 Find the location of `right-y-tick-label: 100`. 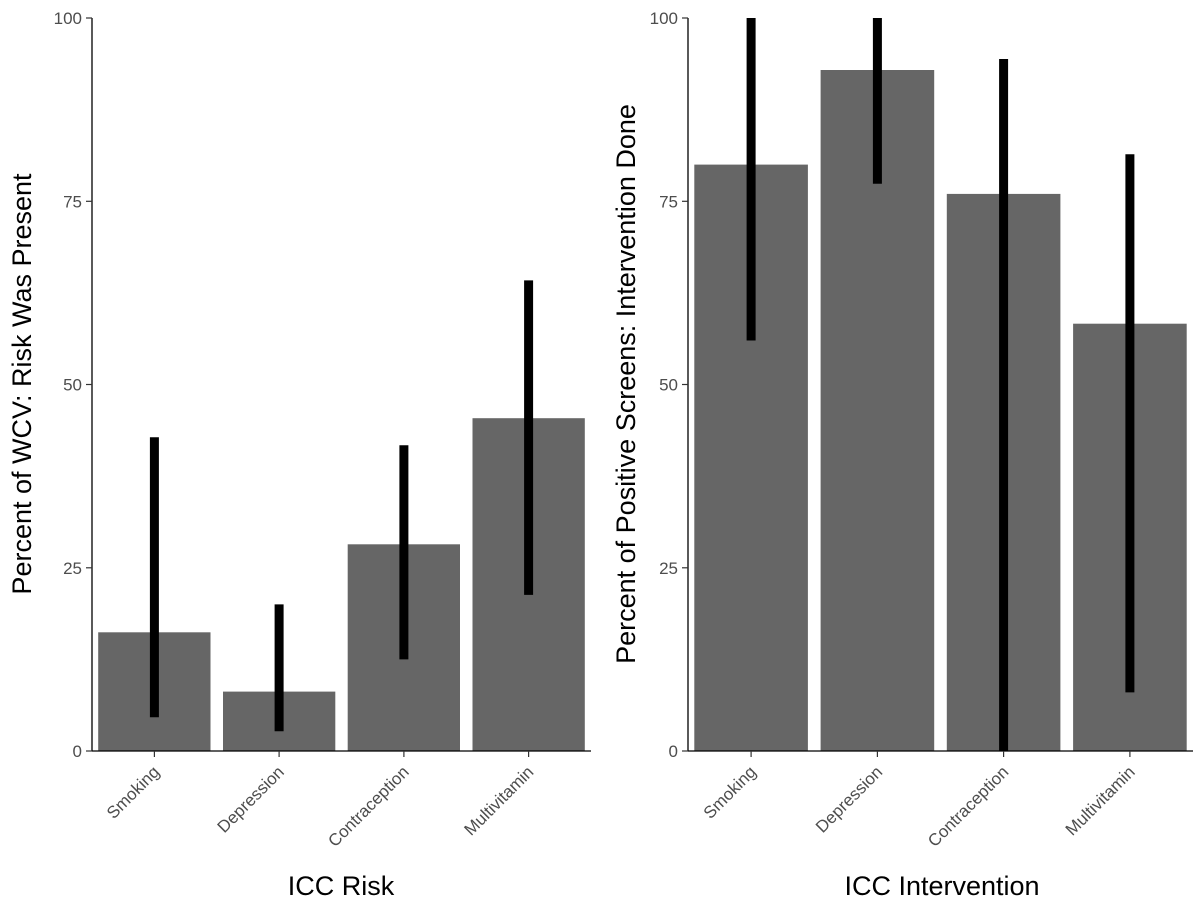

right-y-tick-label: 100 is located at coordinates (664, 18).